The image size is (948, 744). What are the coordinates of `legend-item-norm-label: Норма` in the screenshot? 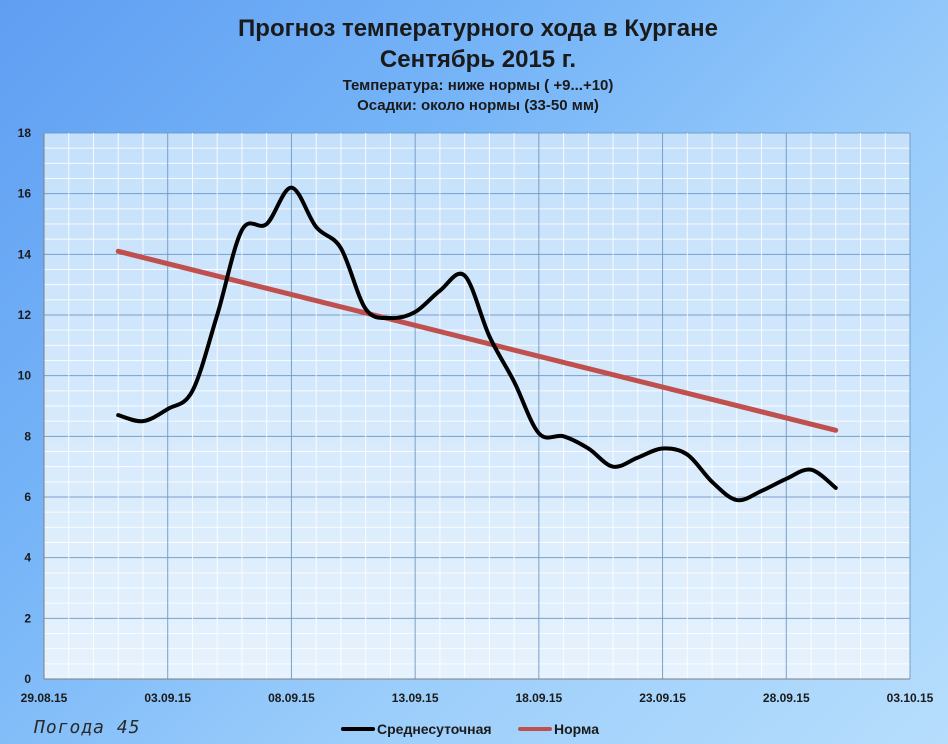 It's located at (576, 729).